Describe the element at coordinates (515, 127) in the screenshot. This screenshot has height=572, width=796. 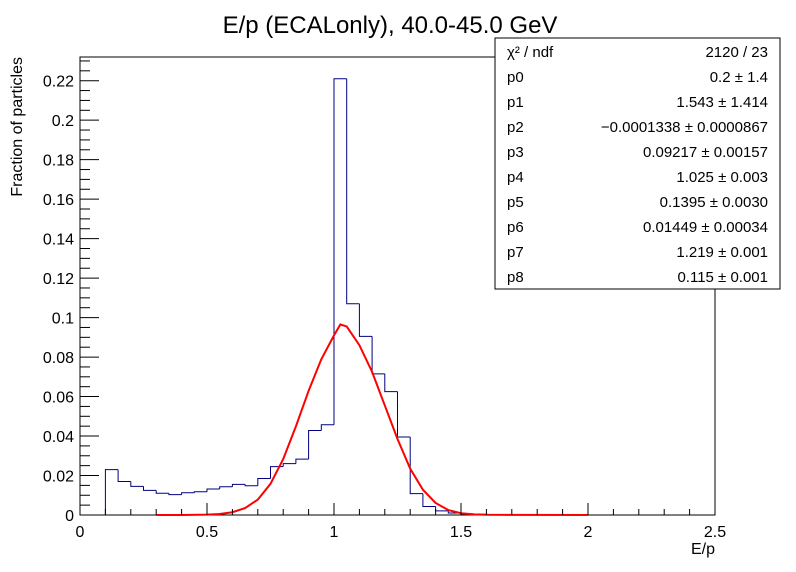
I see `stats-param-label: p2` at that location.